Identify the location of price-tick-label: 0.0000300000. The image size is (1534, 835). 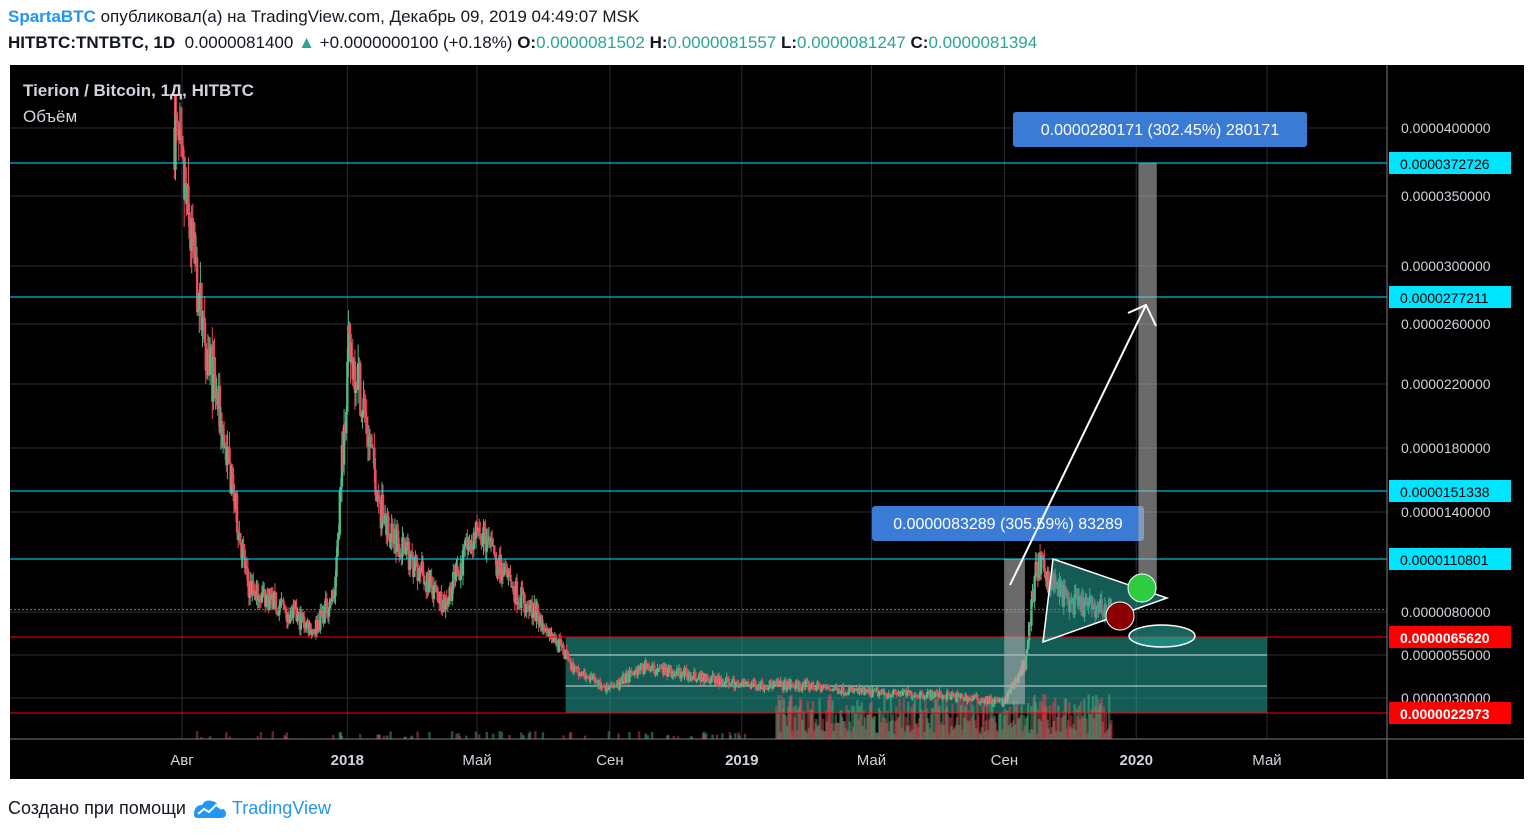
(1446, 266).